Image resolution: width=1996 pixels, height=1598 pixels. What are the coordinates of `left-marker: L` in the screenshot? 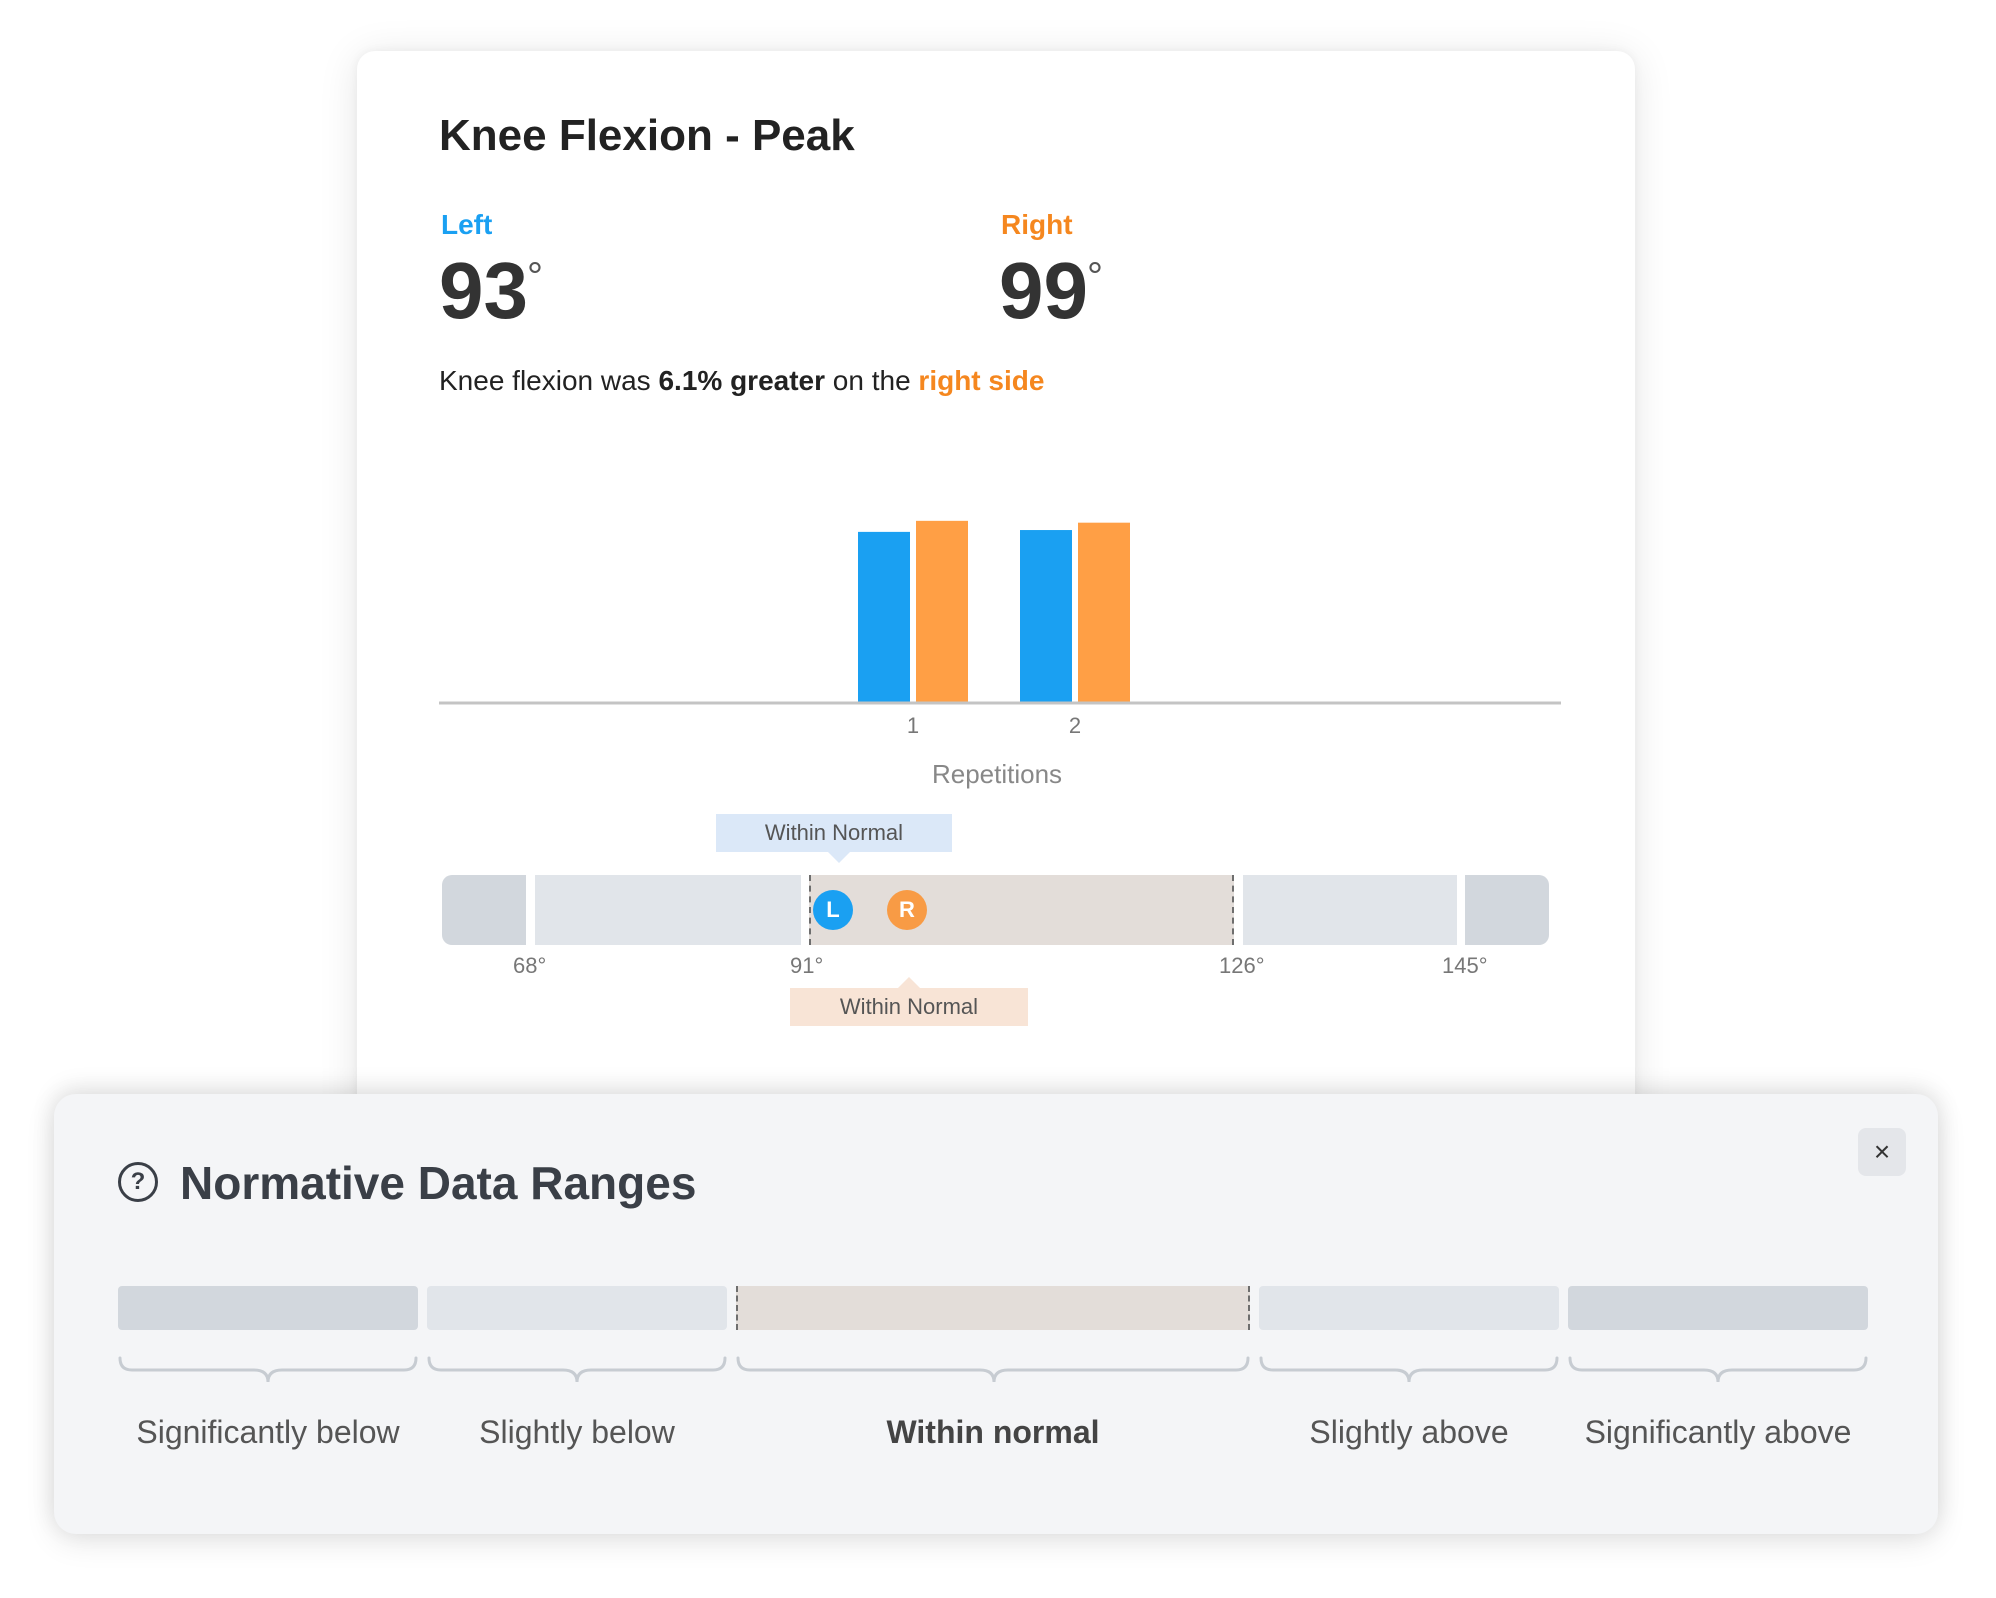 It's located at (833, 910).